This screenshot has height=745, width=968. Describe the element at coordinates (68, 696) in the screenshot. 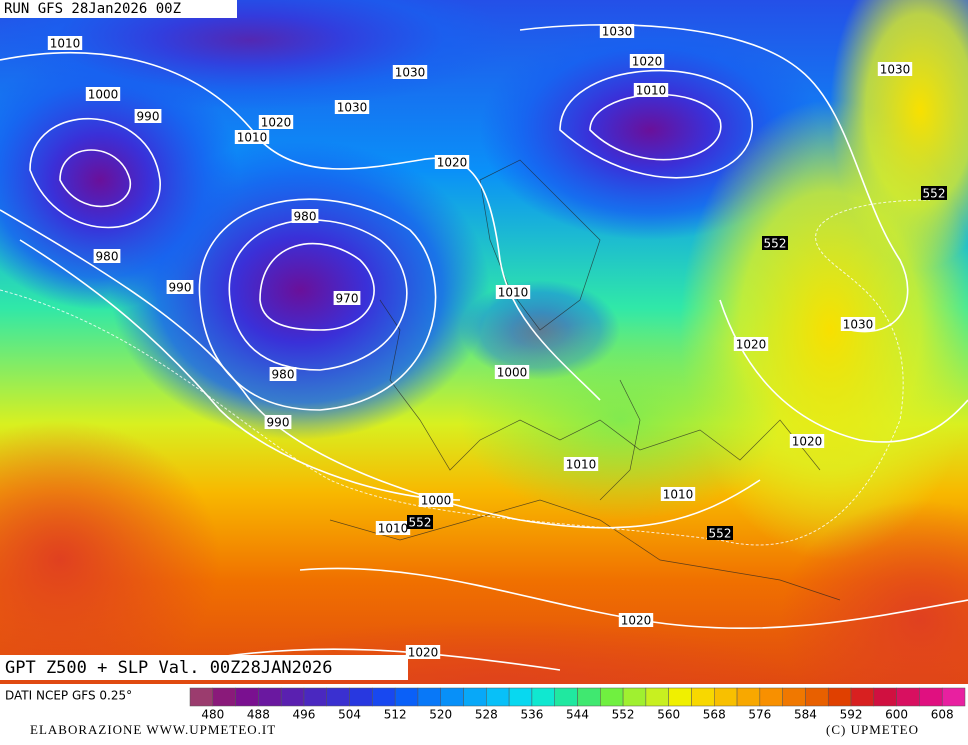

I see `data-source: DATI NCEP GFS 0.25°` at that location.